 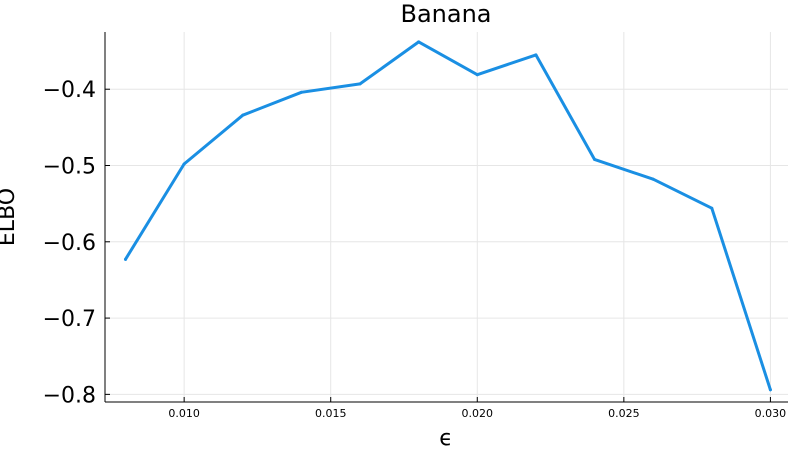 I want to click on y-tick-label: −0.7, so click(x=69, y=319).